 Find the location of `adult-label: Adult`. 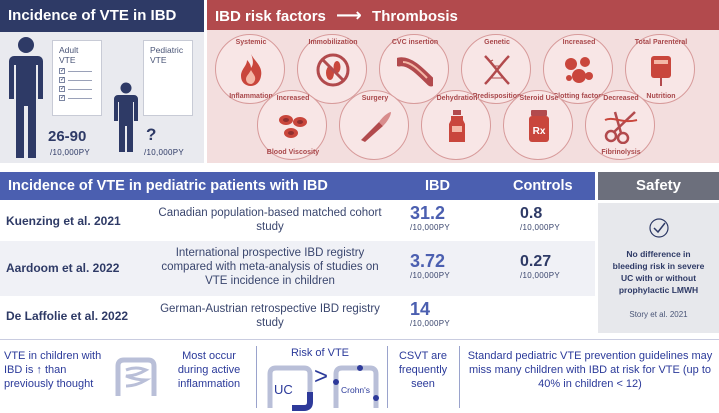

adult-label: Adult is located at coordinates (69, 50).